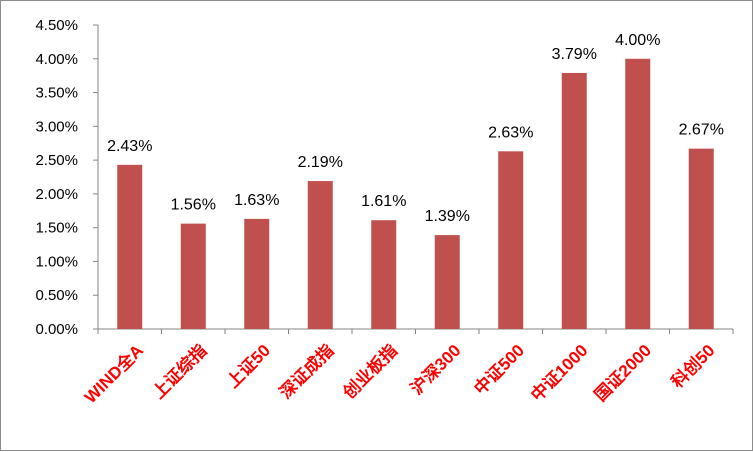  Describe the element at coordinates (56, 126) in the screenshot. I see `y-tick-label: 3.00%` at that location.